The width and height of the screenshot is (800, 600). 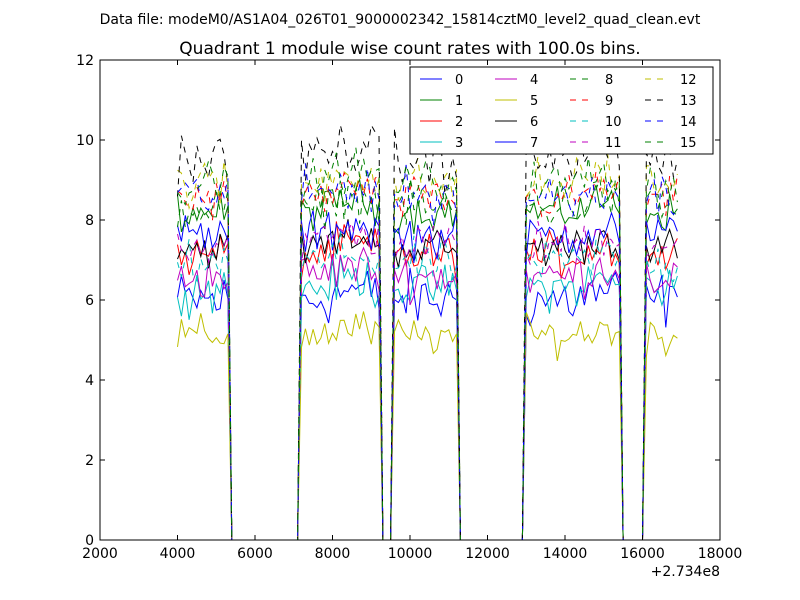 I want to click on x-offset-label: +2.734e8, so click(x=685, y=572).